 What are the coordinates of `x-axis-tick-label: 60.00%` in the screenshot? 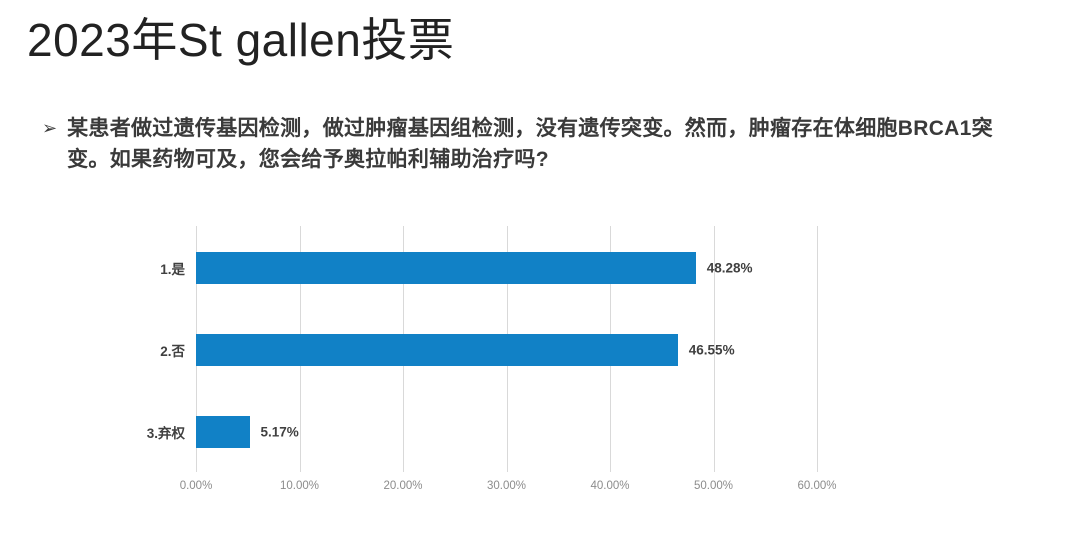 It's located at (817, 486).